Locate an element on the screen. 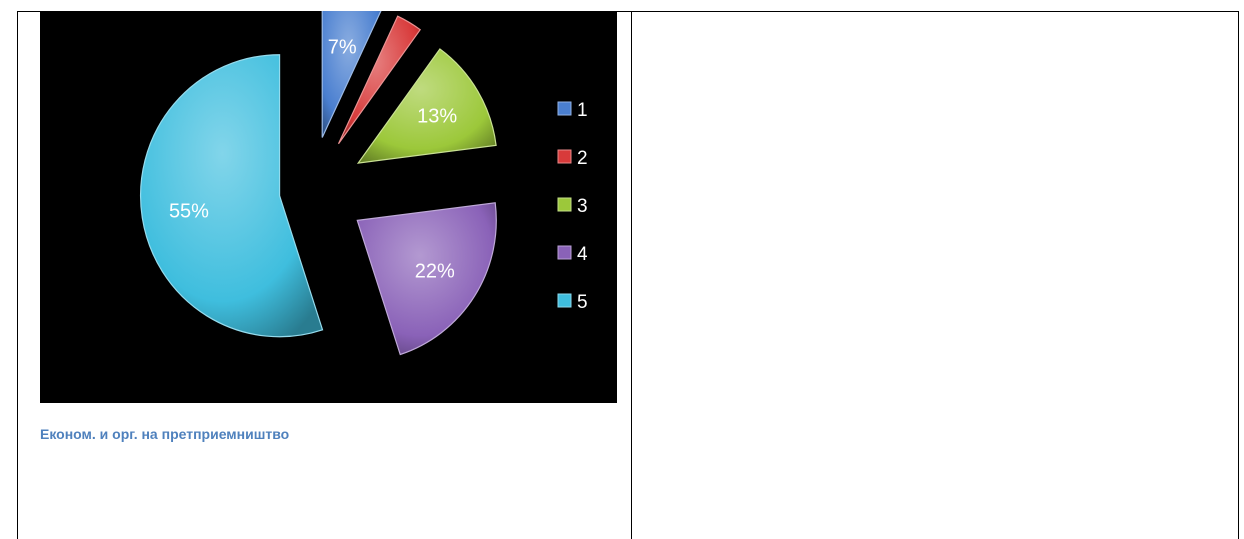  pie-label-5: 55% is located at coordinates (189, 211).